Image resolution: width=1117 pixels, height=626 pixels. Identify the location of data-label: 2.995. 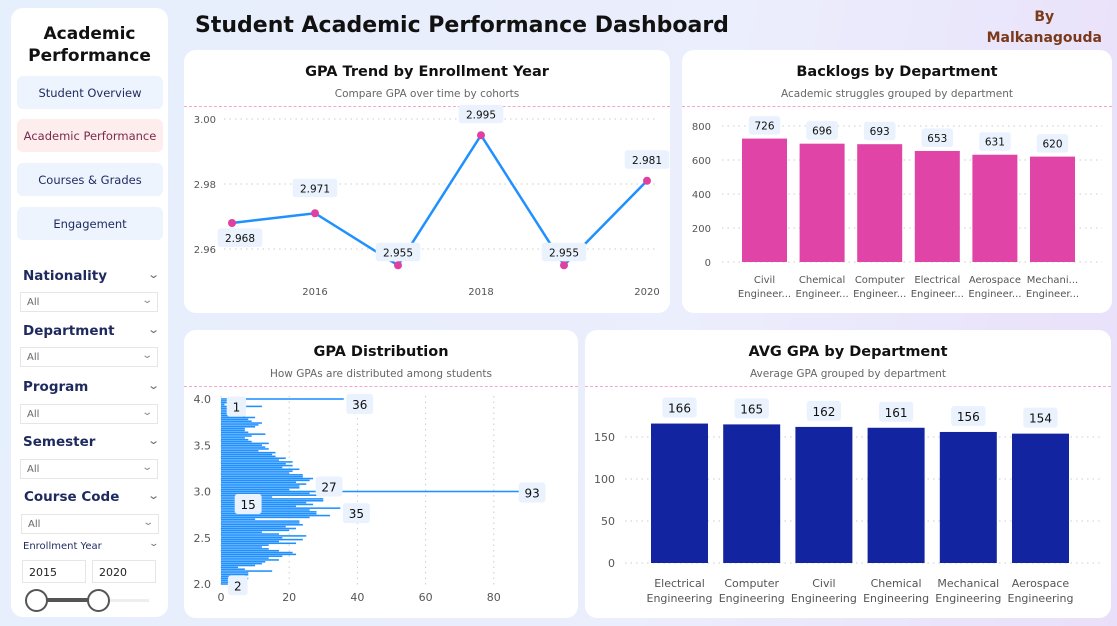
(481, 115).